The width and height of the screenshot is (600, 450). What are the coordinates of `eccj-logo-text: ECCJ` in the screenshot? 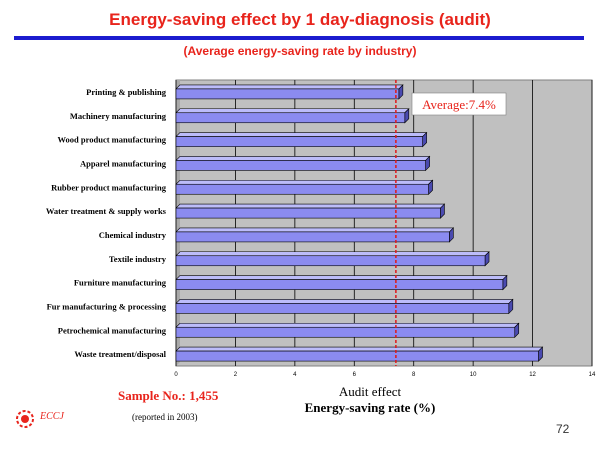 It's located at (52, 416).